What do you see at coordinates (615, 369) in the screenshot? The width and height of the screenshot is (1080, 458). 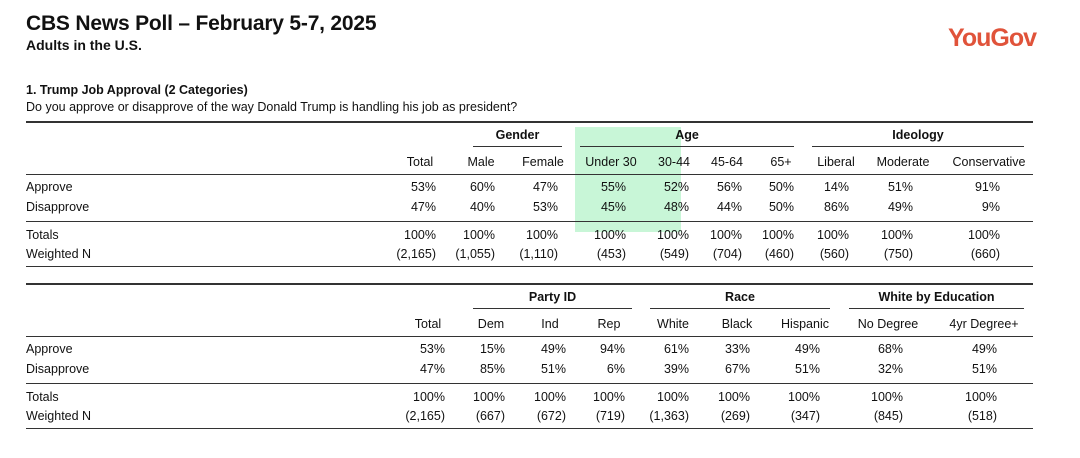 I see `table-cell: 6%` at bounding box center [615, 369].